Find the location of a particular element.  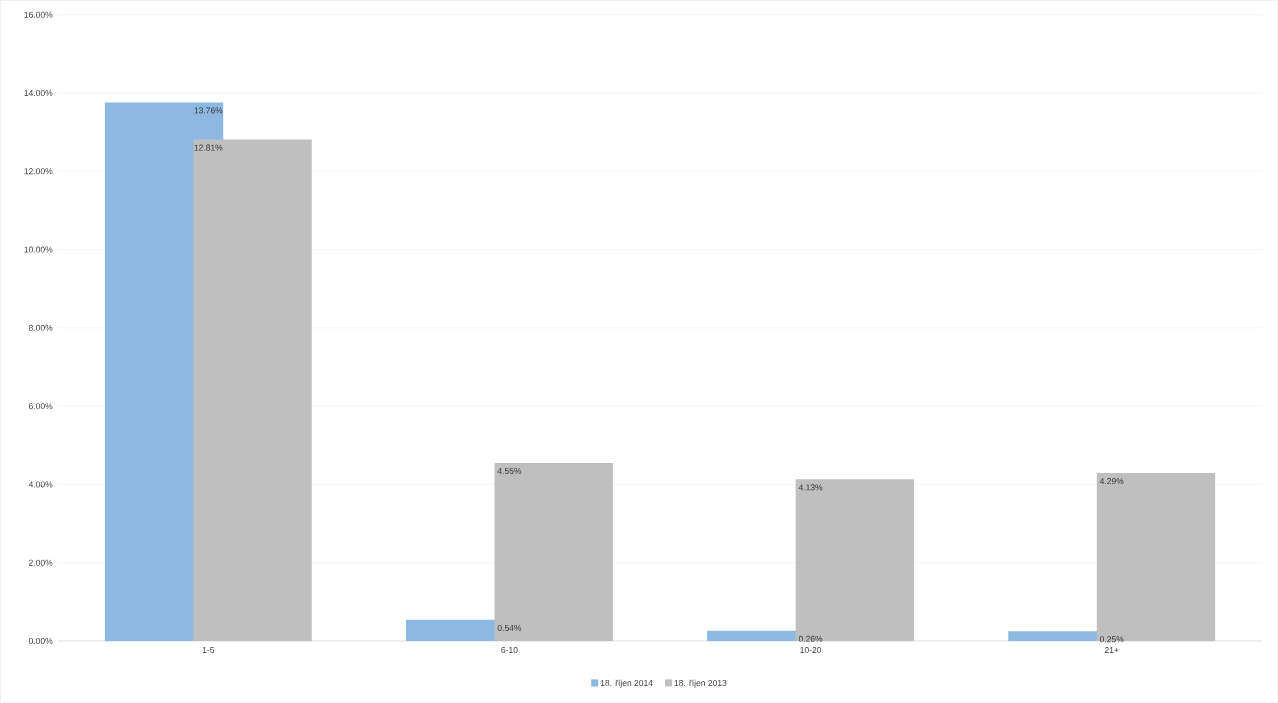

y-tick-label: 12.00% is located at coordinates (38, 171).